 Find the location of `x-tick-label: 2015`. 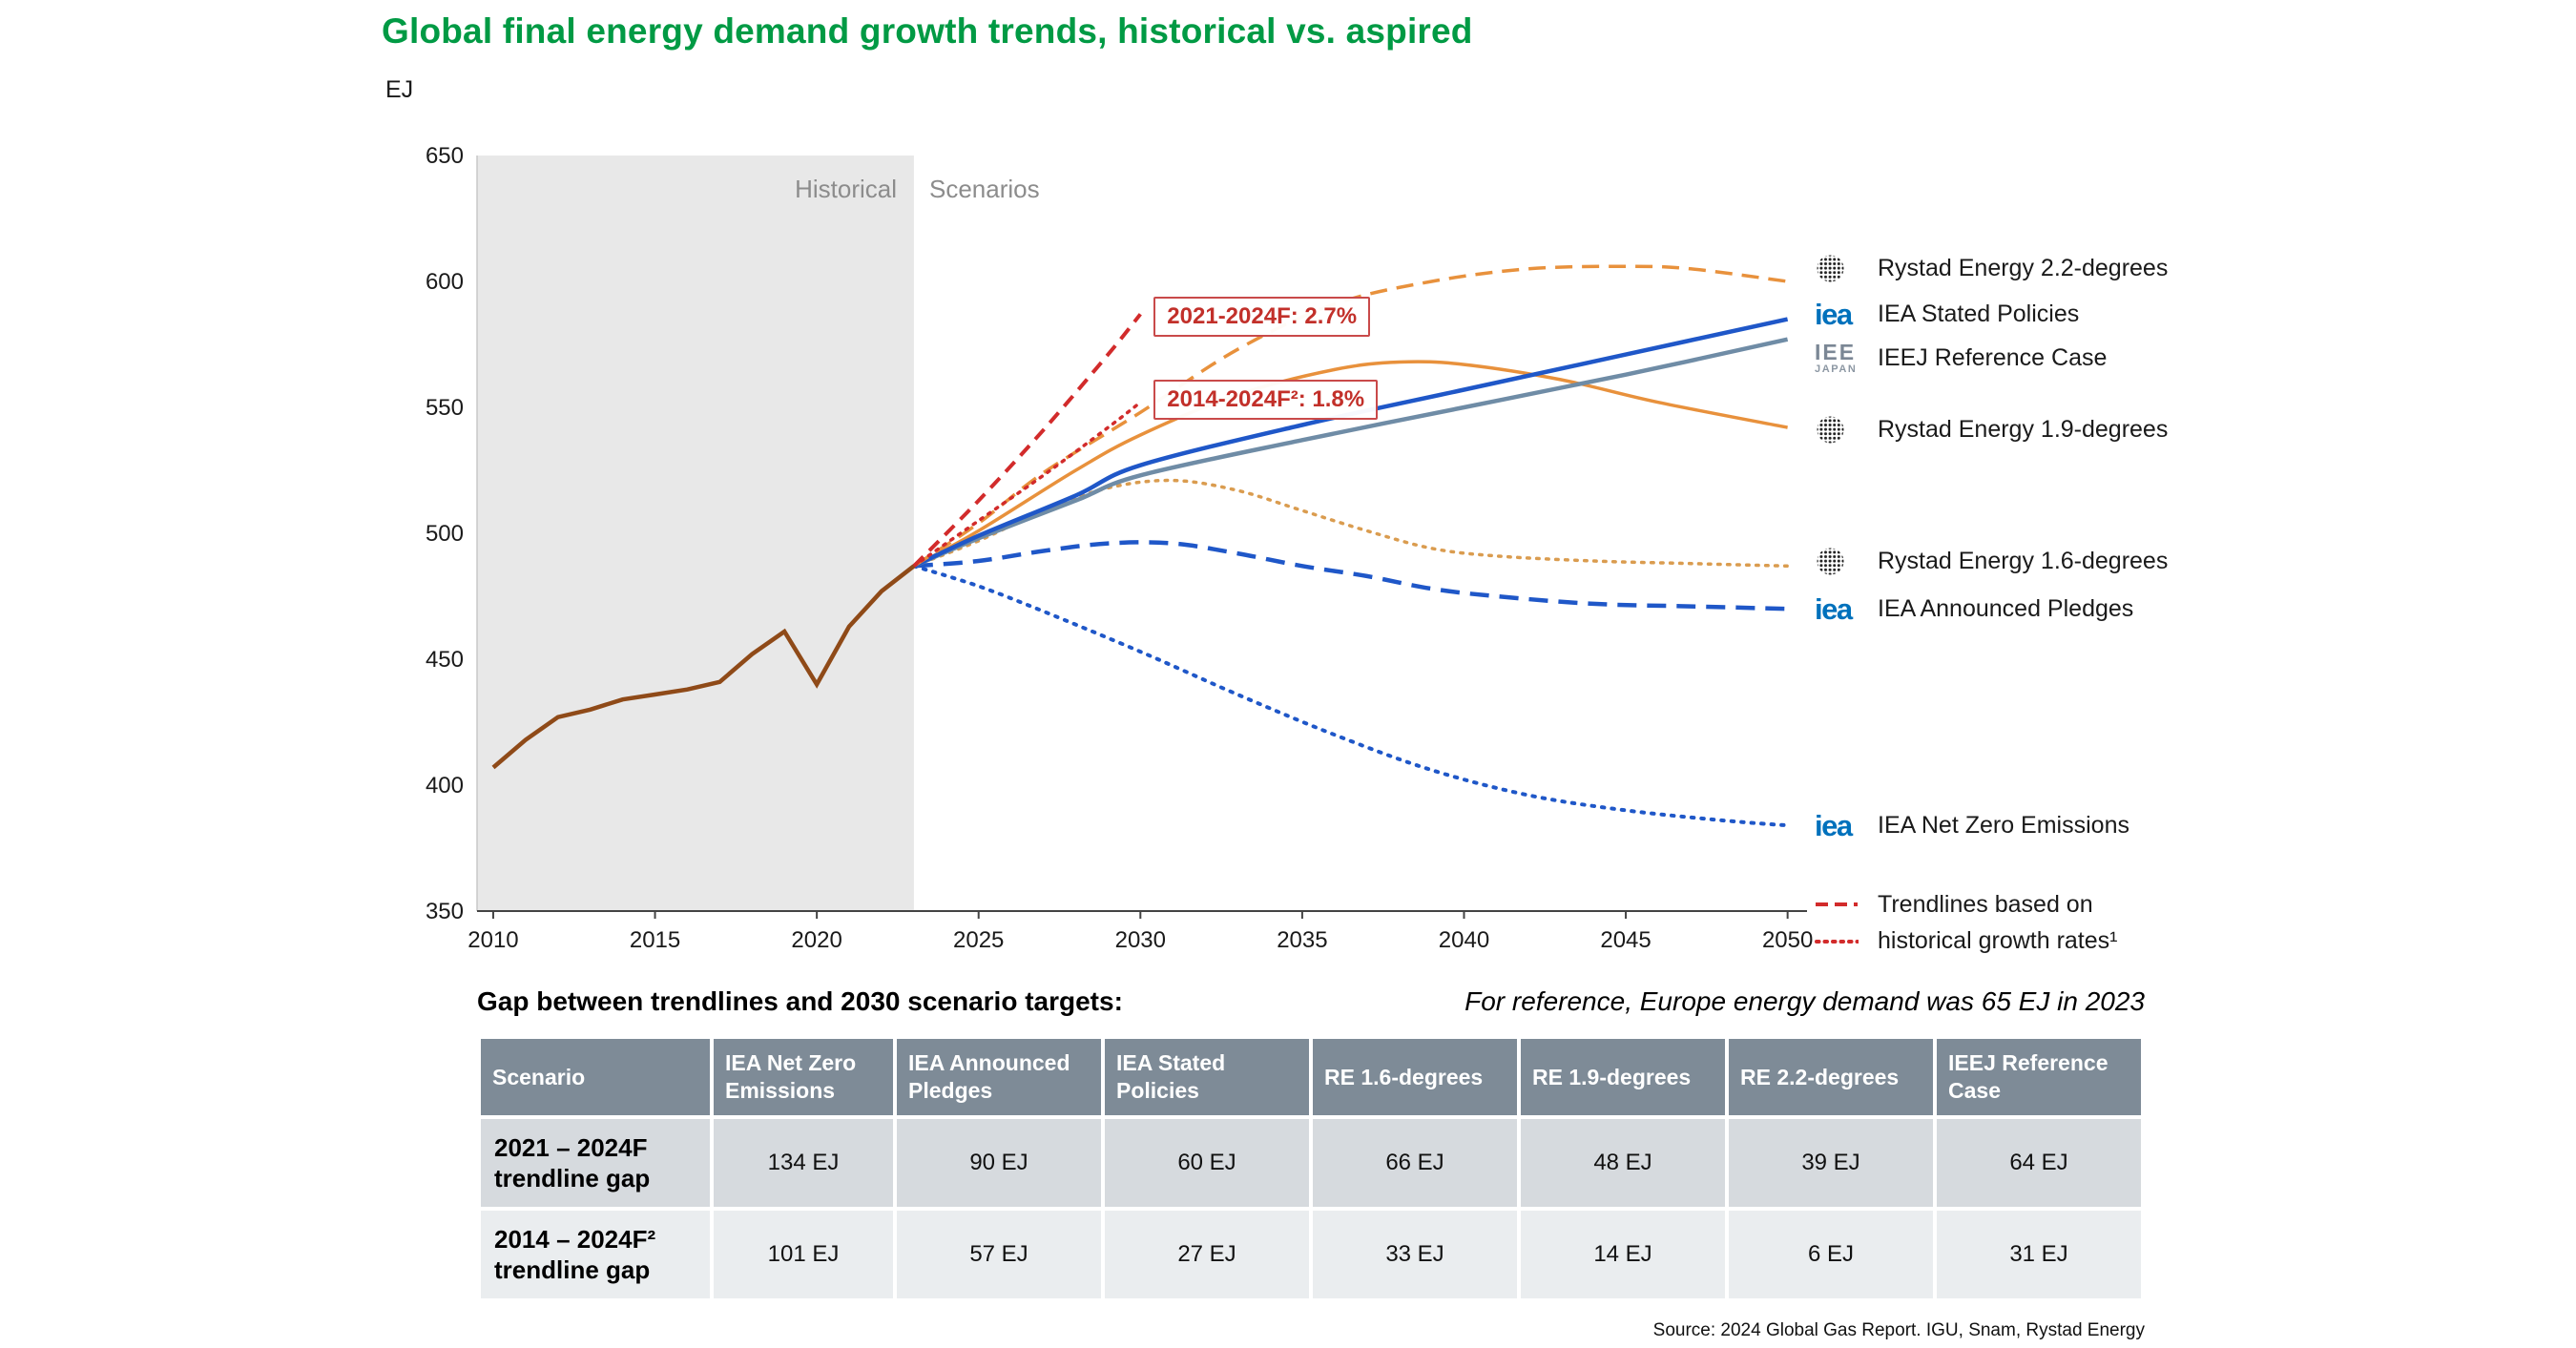

x-tick-label: 2015 is located at coordinates (655, 940).